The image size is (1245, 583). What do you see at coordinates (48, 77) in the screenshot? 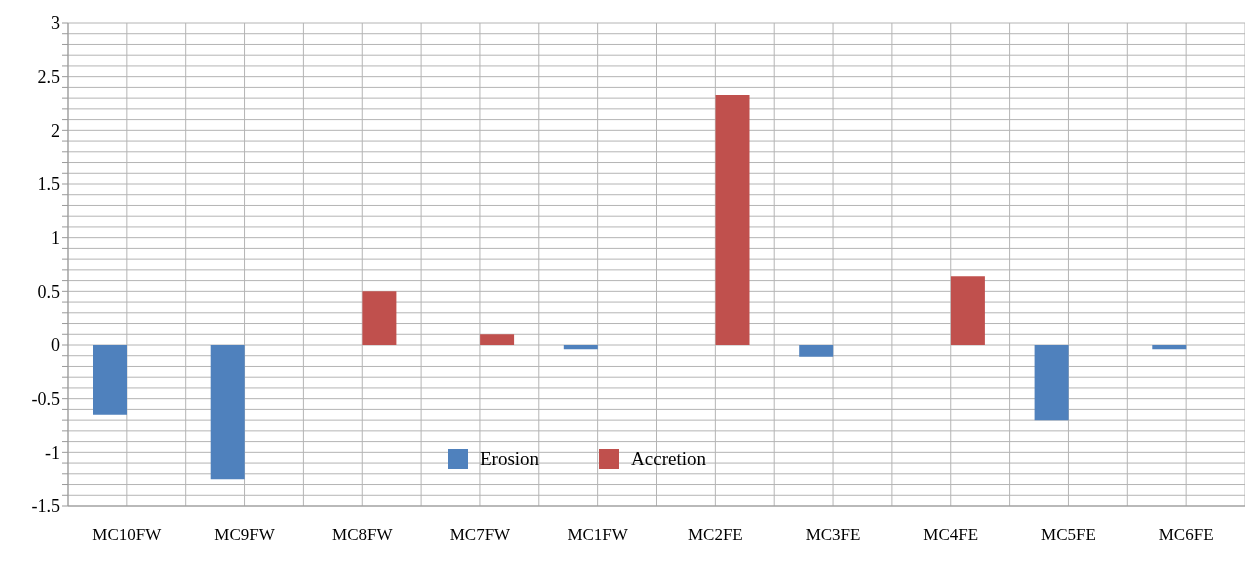
I see `y-tick-label: 2.5` at bounding box center [48, 77].